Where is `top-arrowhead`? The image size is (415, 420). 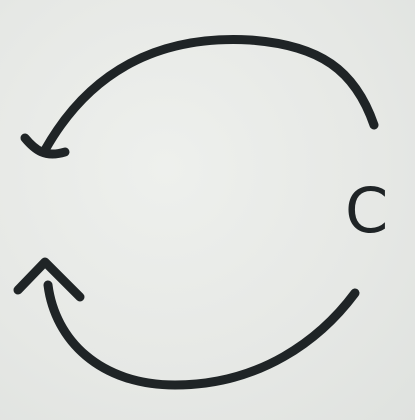
top-arrowhead is located at coordinates (45, 146).